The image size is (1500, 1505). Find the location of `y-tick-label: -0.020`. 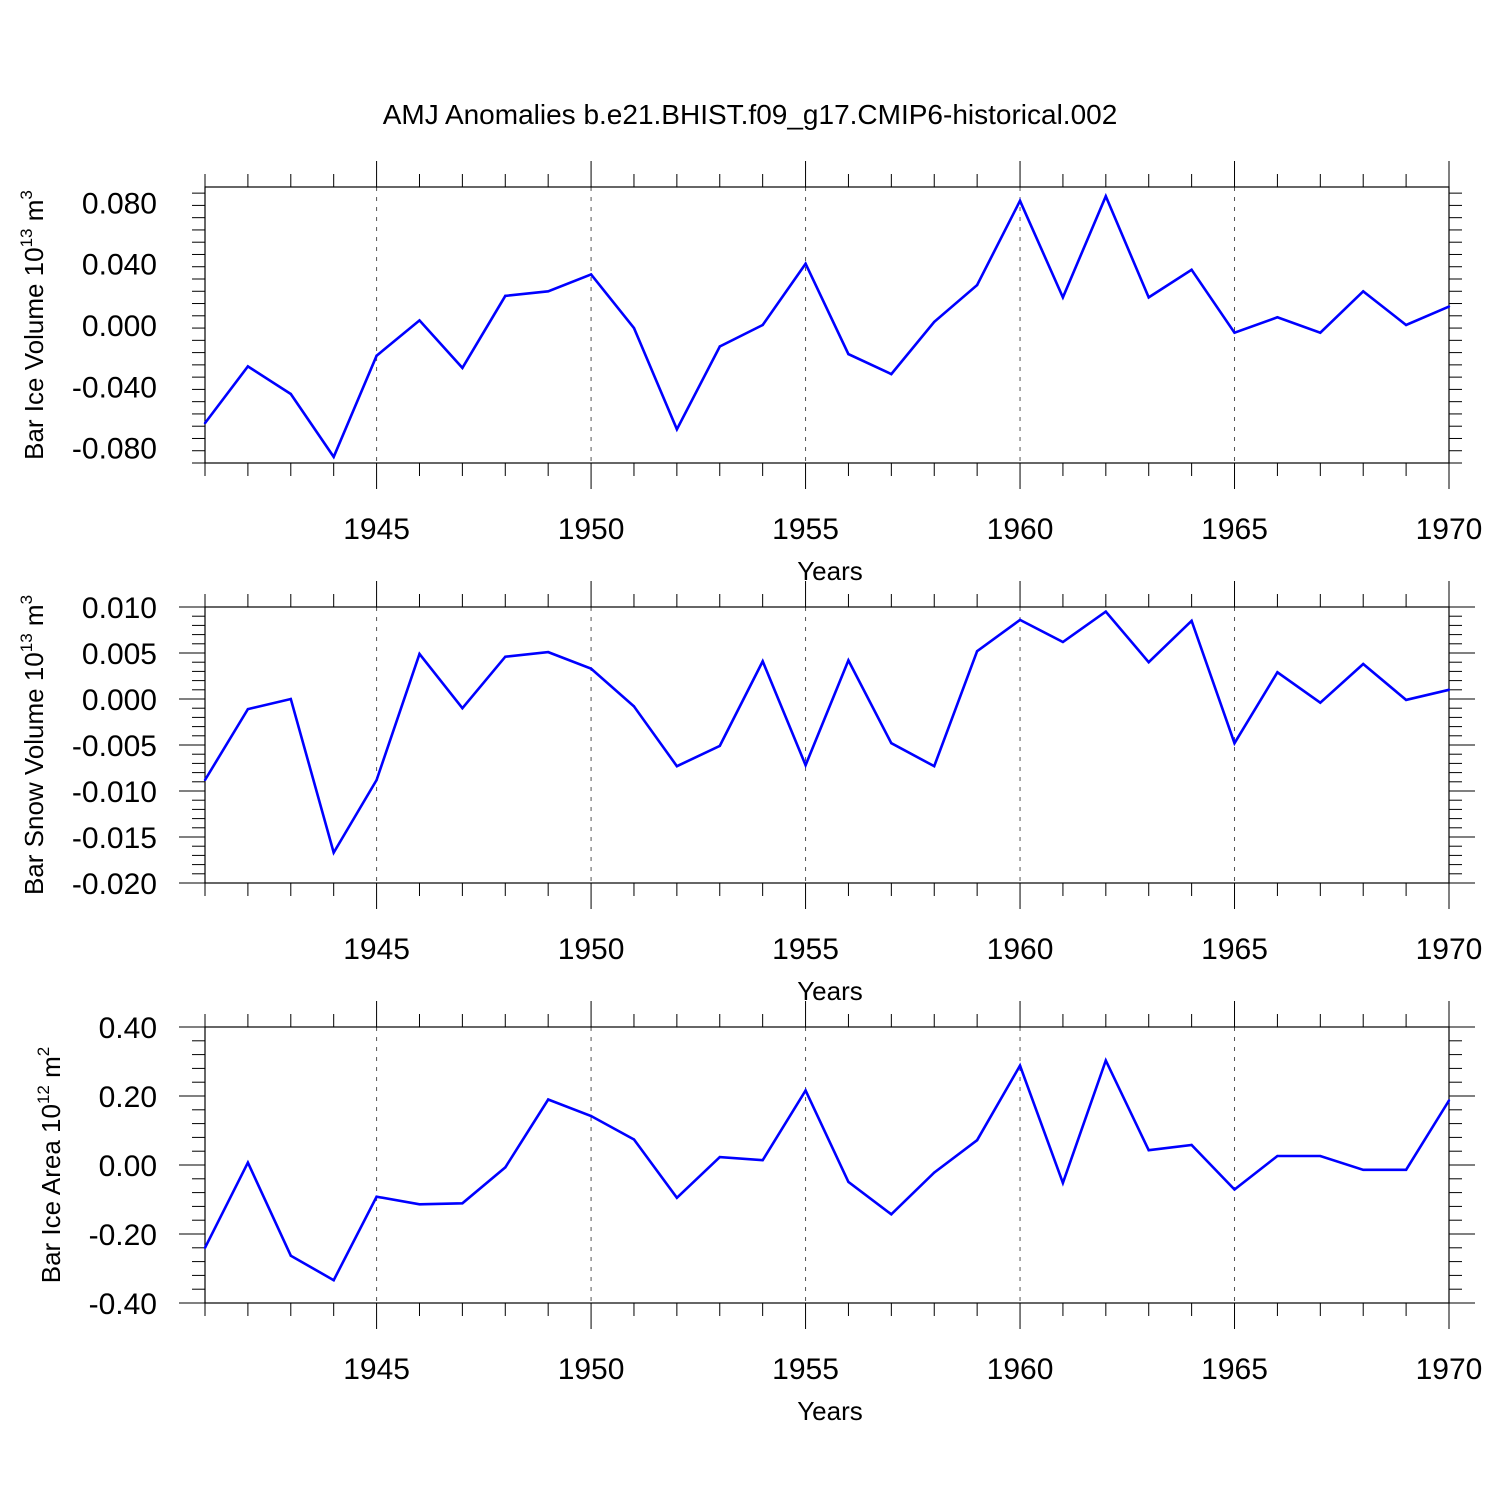

y-tick-label: -0.020 is located at coordinates (114, 884).